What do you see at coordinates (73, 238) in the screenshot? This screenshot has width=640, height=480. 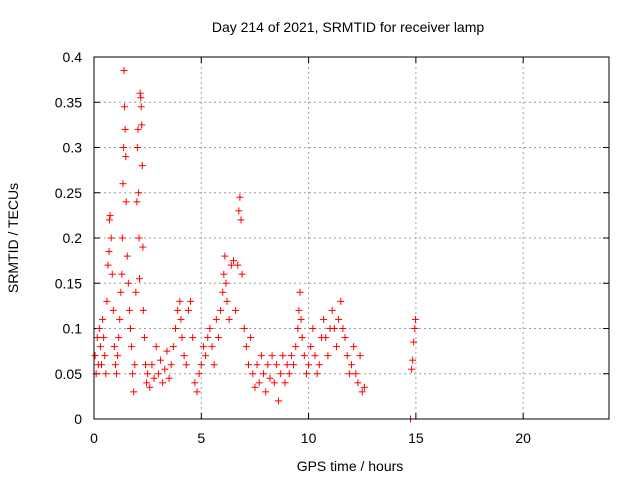 I see `y-tick-label: 0.2` at bounding box center [73, 238].